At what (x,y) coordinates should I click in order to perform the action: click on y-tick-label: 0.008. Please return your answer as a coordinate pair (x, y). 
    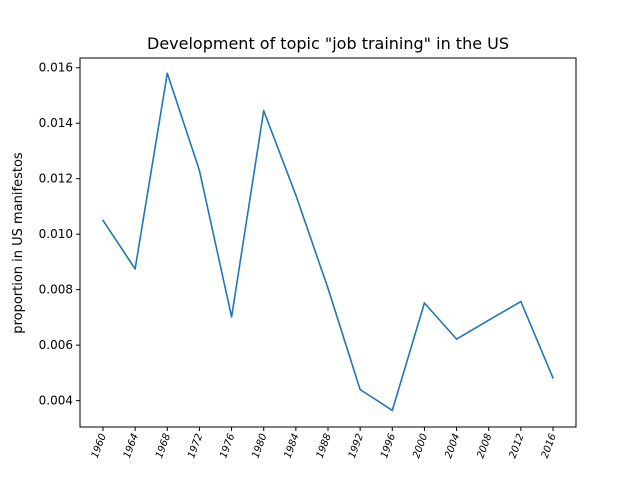
    Looking at the image, I should click on (56, 290).